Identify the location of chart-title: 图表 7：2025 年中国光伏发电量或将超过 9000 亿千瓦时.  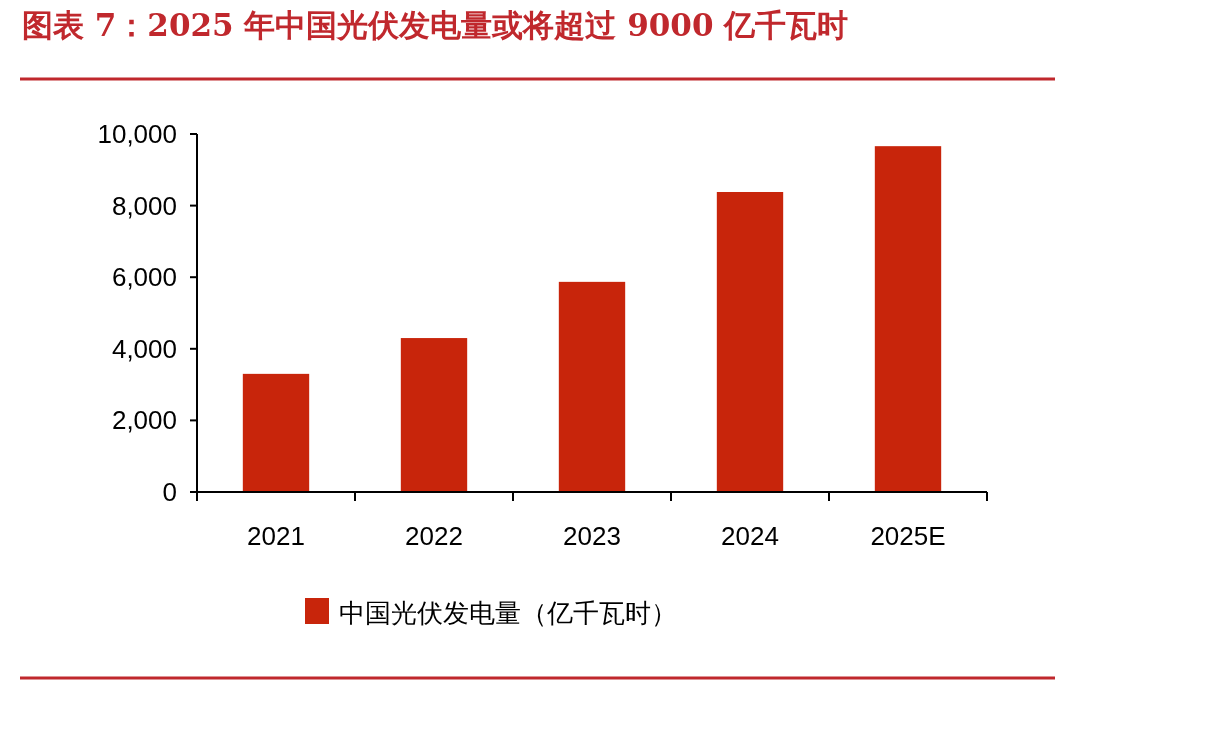
(435, 25).